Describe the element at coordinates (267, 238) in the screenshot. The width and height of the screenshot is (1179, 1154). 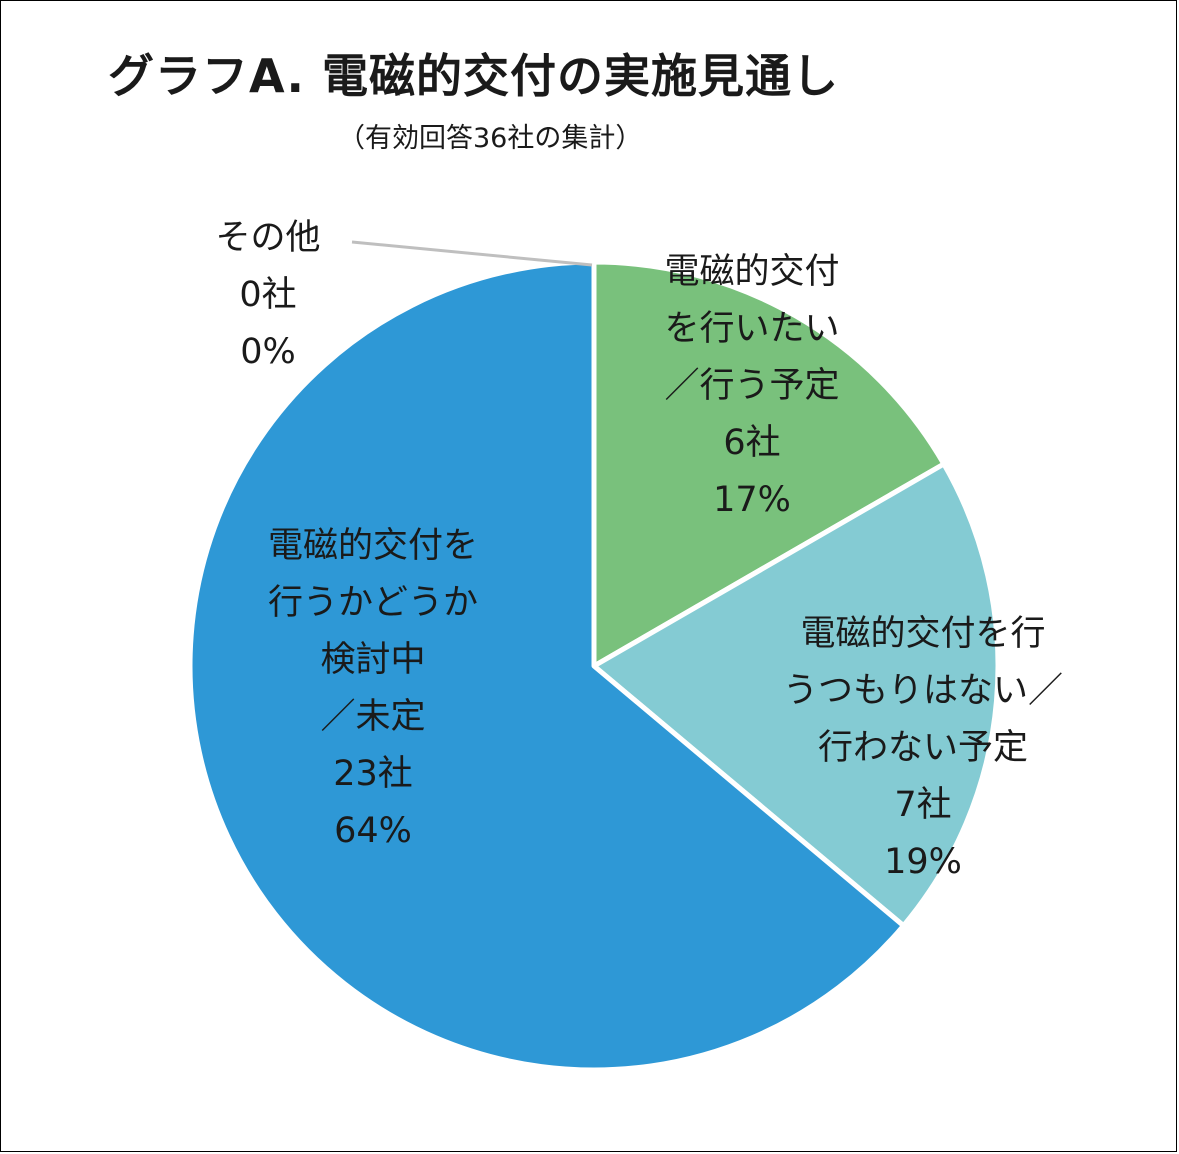
I see `slice-label-line: その他` at that location.